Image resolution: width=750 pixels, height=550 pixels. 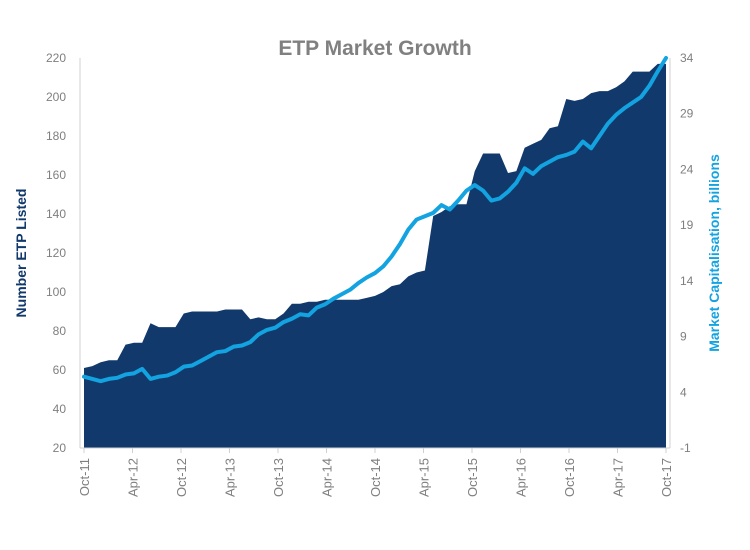 I want to click on y-tick-left-label: 120, so click(x=56, y=253).